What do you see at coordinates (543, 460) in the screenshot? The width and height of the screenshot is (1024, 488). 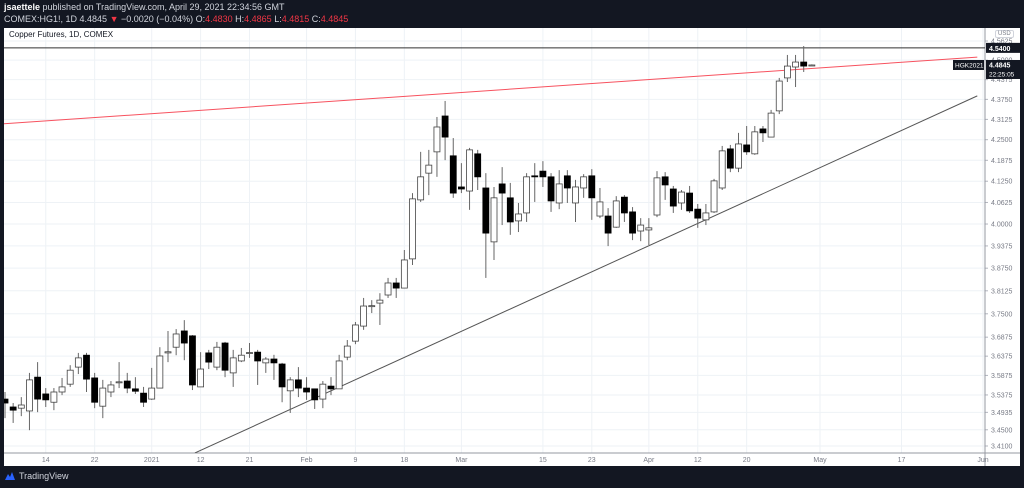 I see `x-tick-label: 15` at bounding box center [543, 460].